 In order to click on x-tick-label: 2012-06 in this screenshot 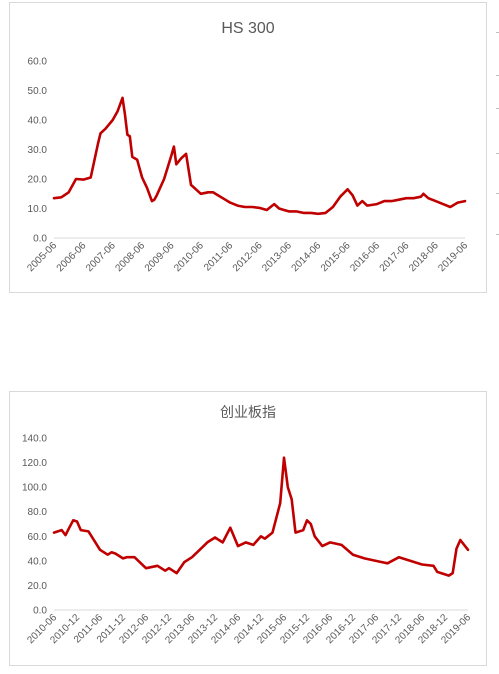, I will do `click(248, 257)`.